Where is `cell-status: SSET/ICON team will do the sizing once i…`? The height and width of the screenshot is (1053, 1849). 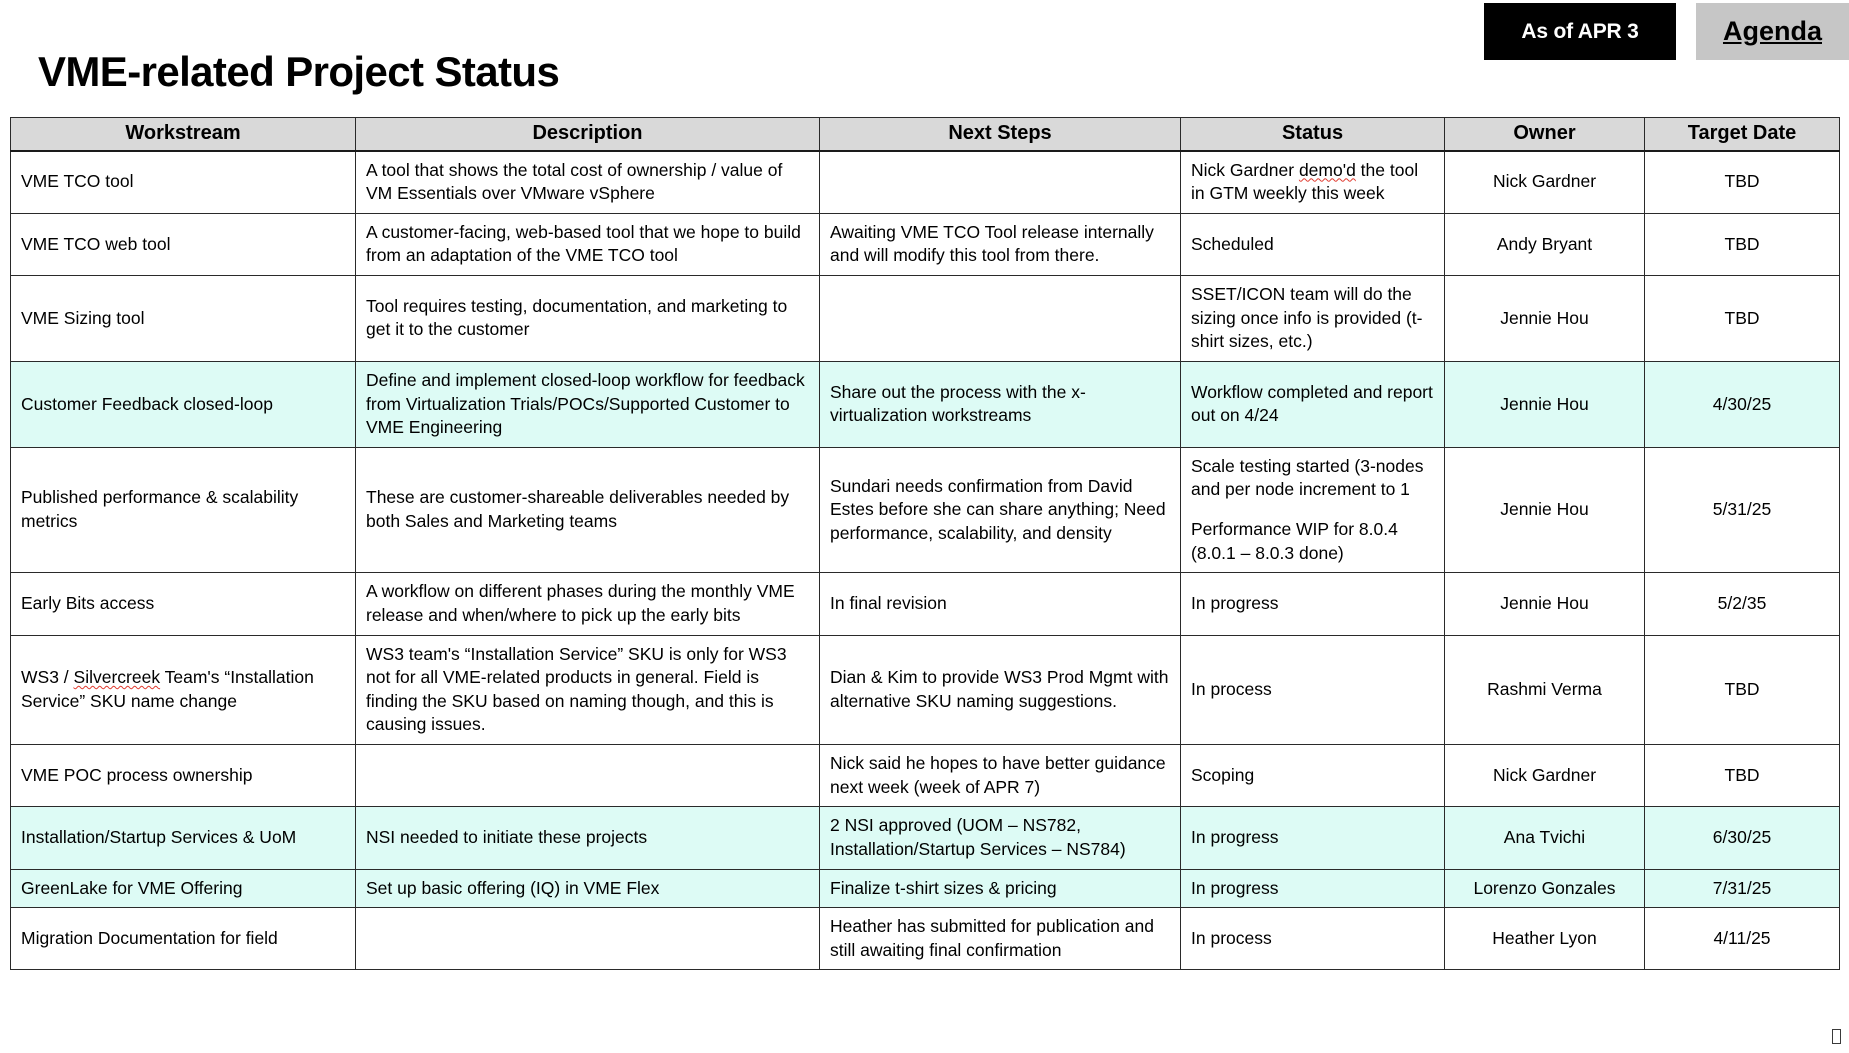 cell-status: SSET/ICON team will do the sizing once i… is located at coordinates (1312, 318).